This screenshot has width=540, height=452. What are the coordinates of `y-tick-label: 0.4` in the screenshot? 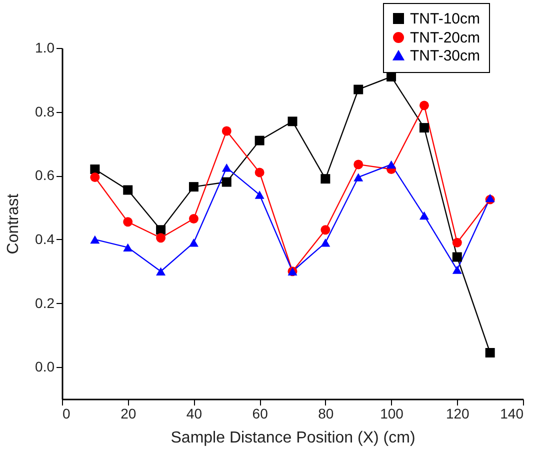 It's located at (45, 238).